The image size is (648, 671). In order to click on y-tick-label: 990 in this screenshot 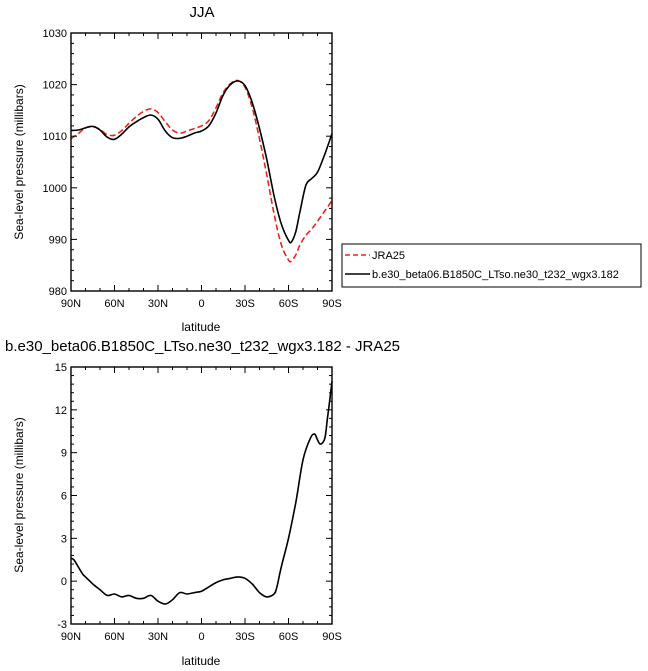, I will do `click(58, 240)`.